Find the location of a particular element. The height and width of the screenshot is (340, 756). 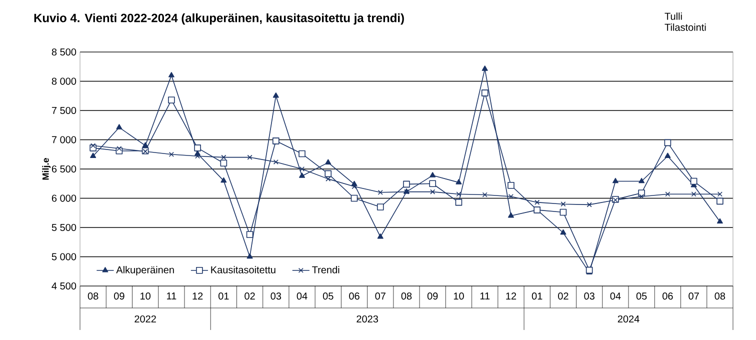

text: 2022 is located at coordinates (145, 319).